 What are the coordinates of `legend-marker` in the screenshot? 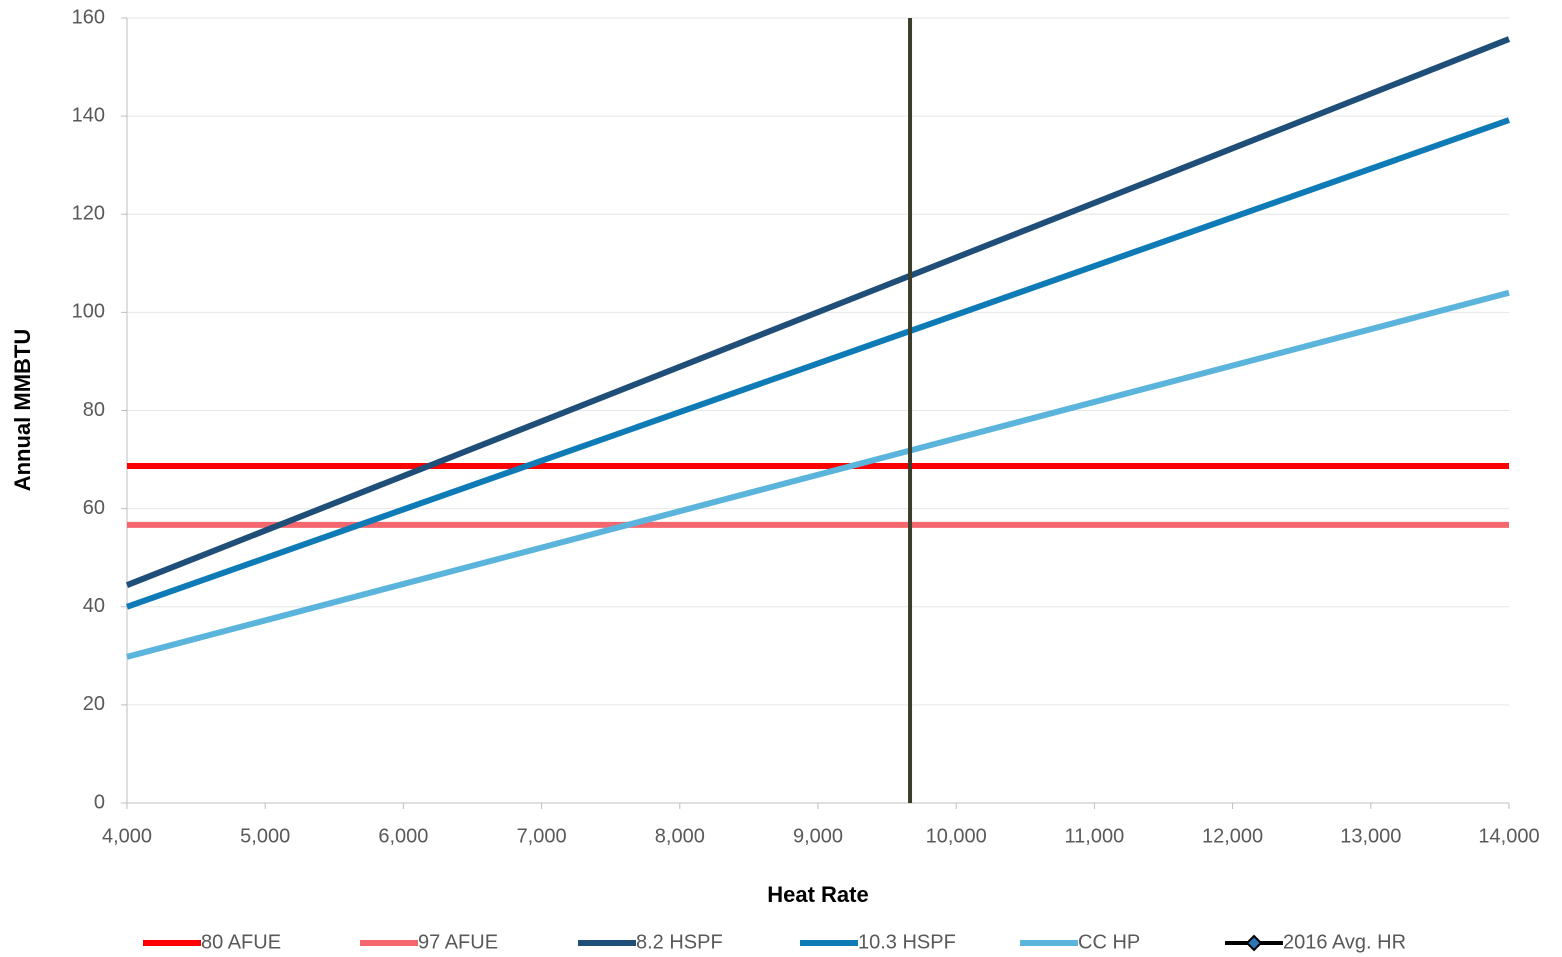 It's located at (1254, 943).